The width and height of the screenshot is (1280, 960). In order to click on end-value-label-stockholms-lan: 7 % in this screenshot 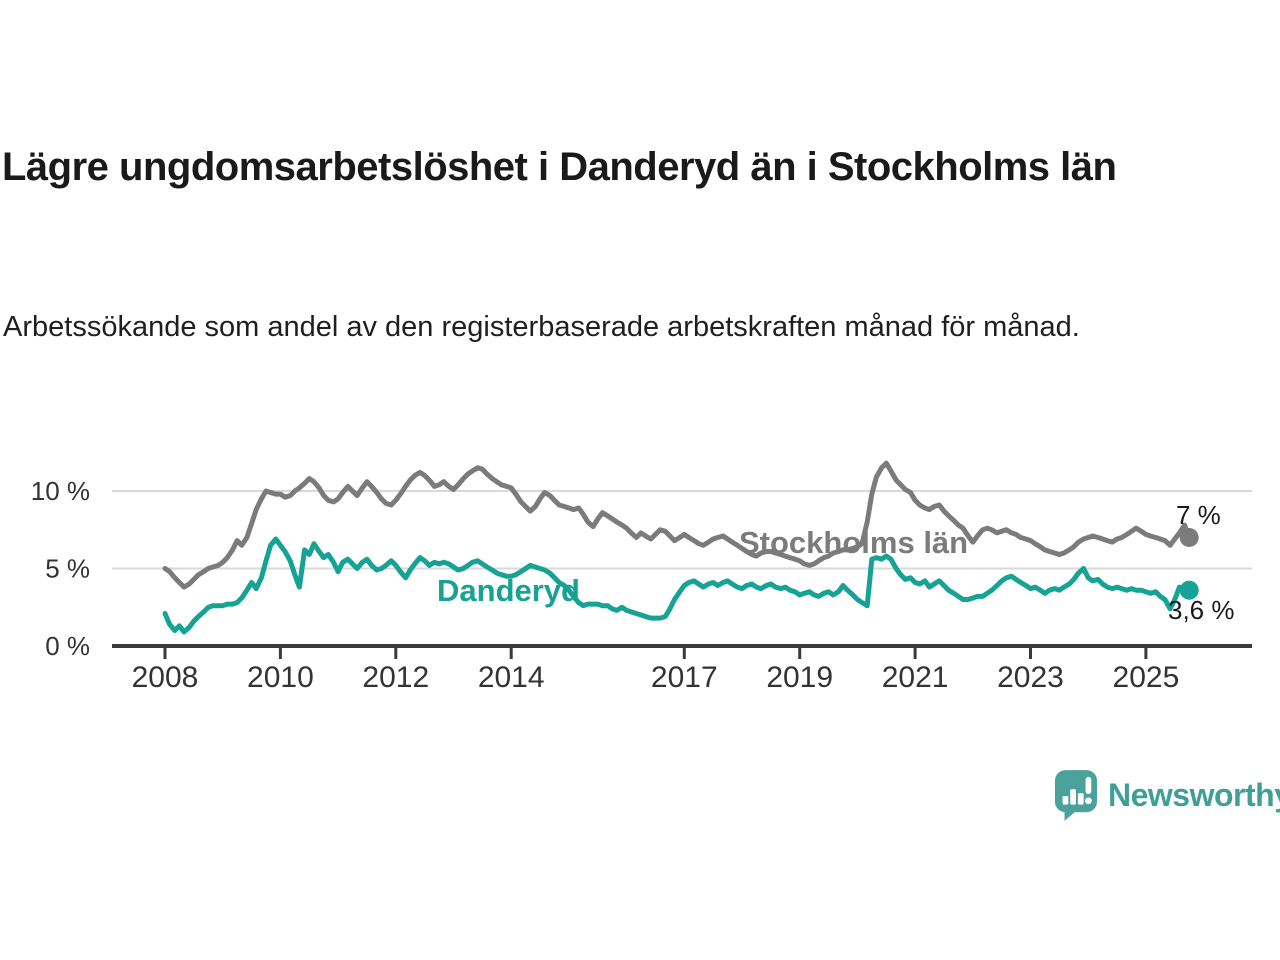, I will do `click(1198, 515)`.